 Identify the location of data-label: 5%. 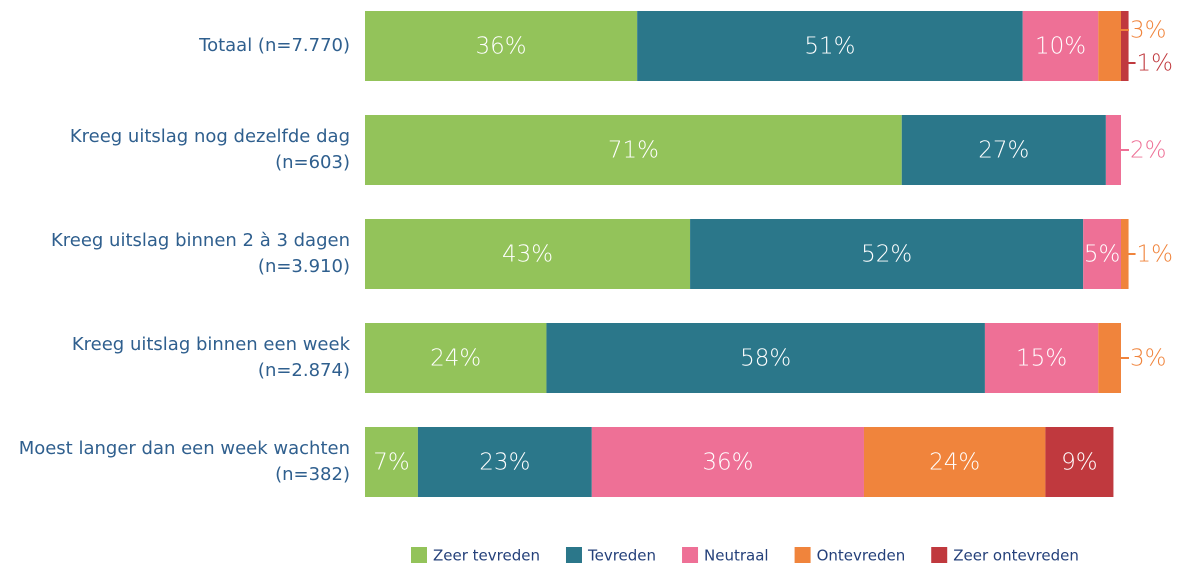
(1102, 255).